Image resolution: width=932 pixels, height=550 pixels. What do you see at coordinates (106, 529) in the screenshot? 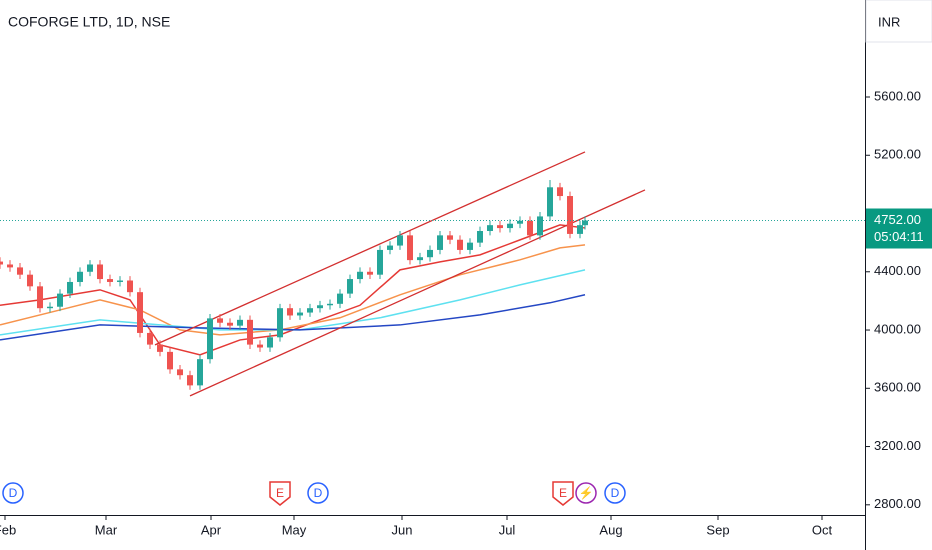
I see `x-tick-label: Mar` at bounding box center [106, 529].